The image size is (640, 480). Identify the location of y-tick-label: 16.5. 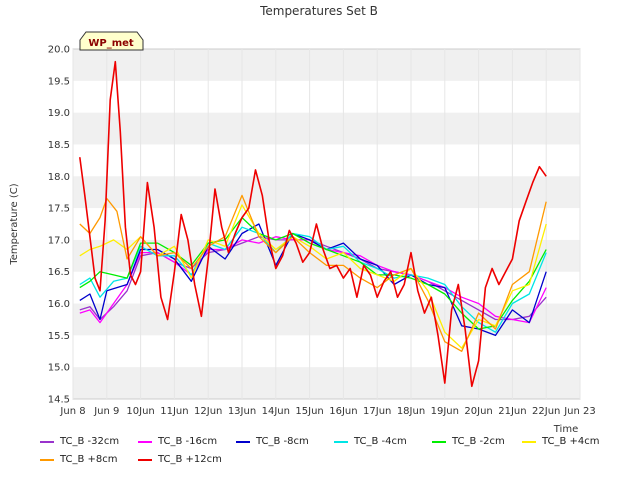
(59, 272).